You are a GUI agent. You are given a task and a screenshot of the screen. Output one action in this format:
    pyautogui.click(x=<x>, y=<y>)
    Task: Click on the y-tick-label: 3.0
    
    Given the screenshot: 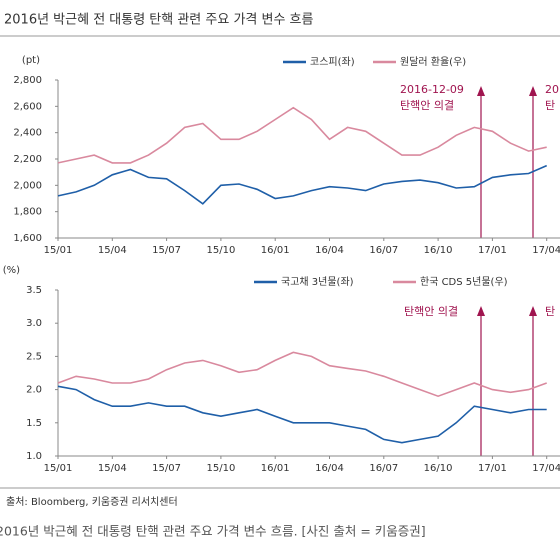 What is the action you would take?
    pyautogui.click(x=34, y=323)
    